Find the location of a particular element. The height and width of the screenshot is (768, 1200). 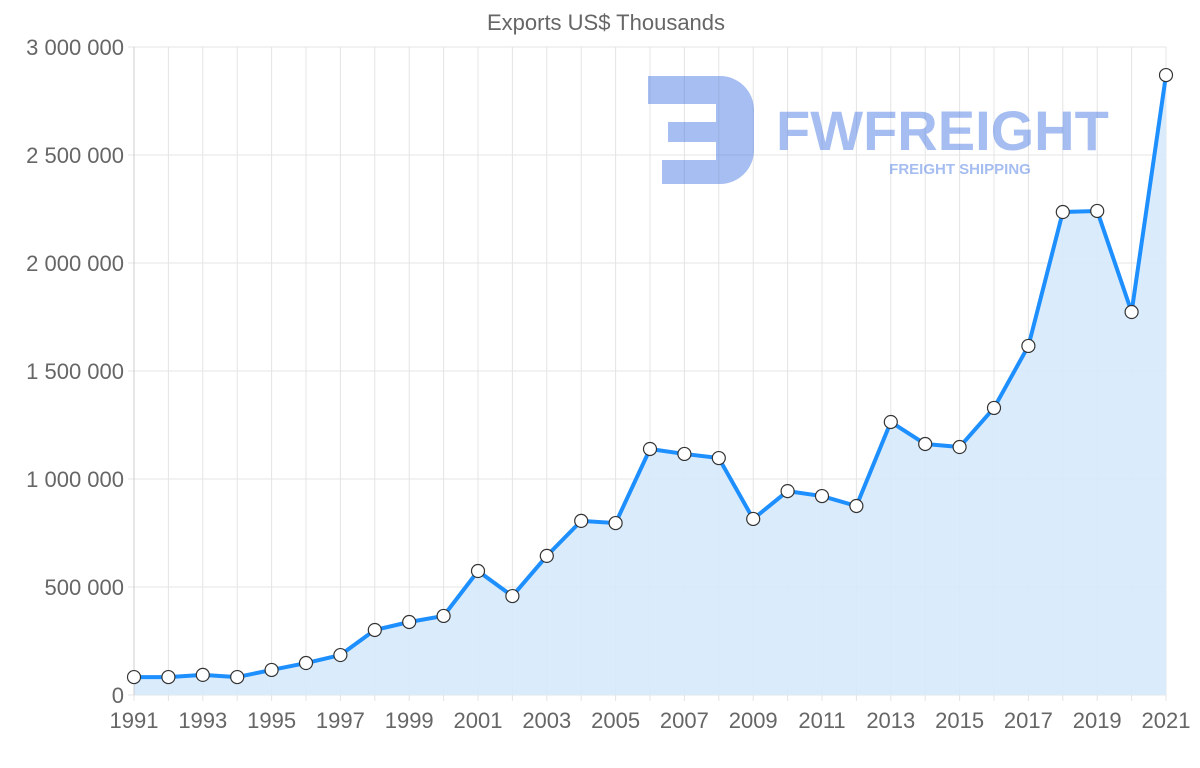

x-tick-label: 2005 is located at coordinates (615, 720).